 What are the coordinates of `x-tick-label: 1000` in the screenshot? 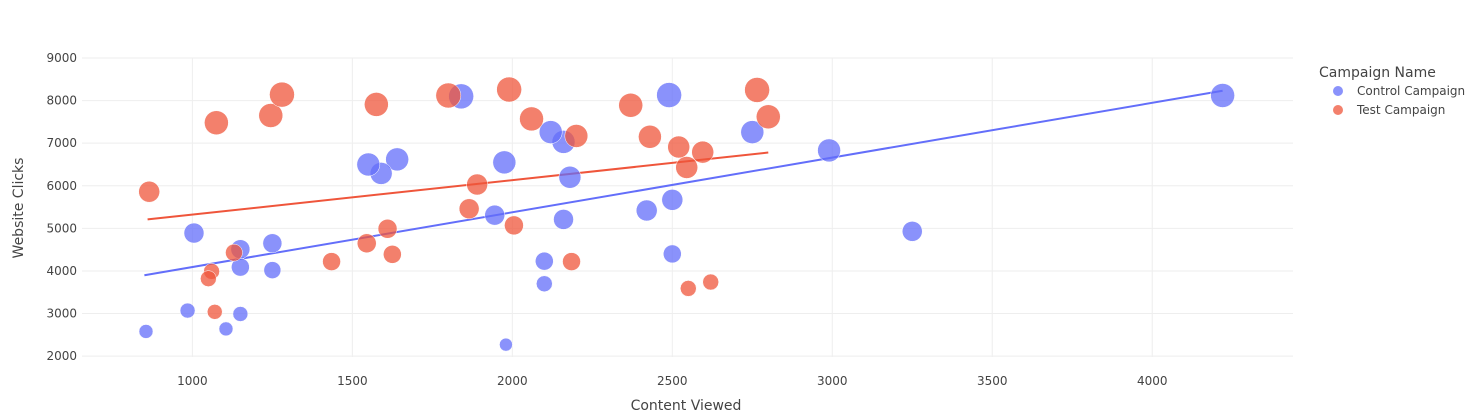 It's located at (192, 381).